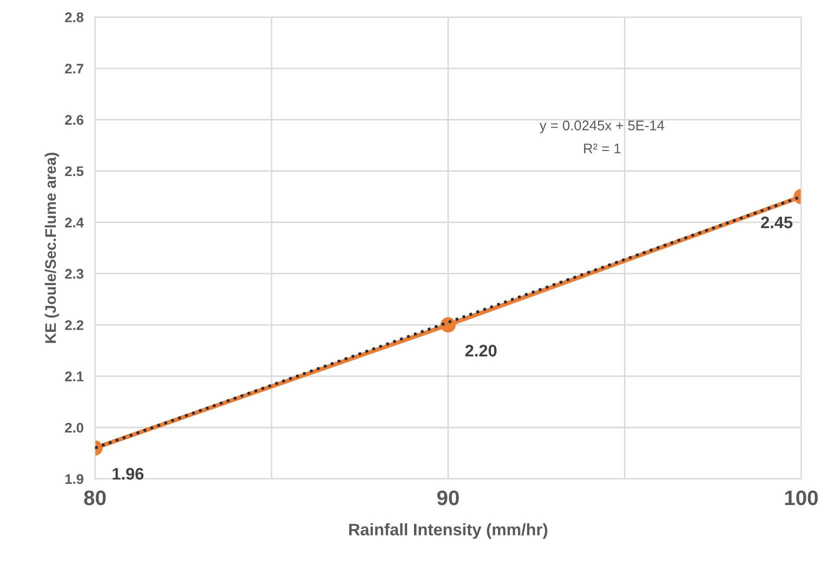 Image resolution: width=826 pixels, height=570 pixels. I want to click on y-tick-label: 2.4, so click(74, 223).